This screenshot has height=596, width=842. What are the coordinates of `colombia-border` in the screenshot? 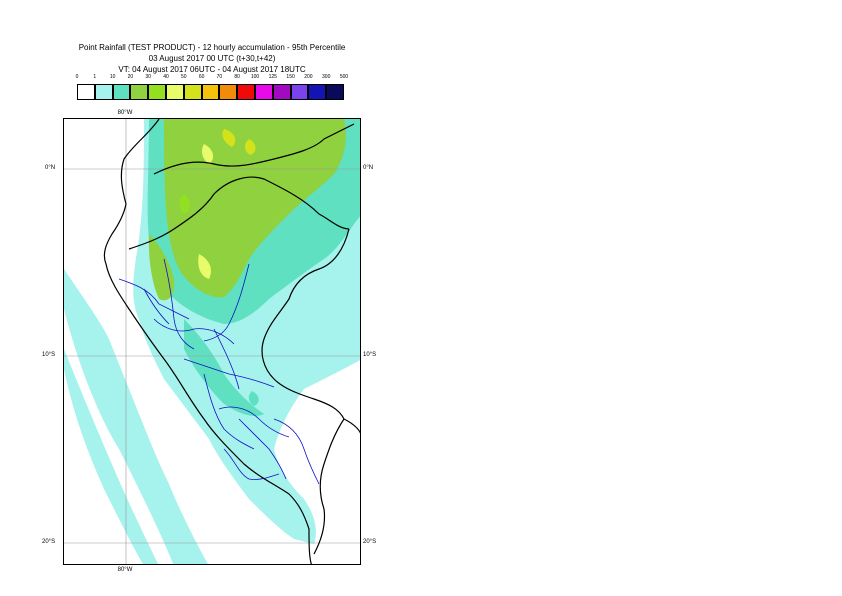 It's located at (254, 149).